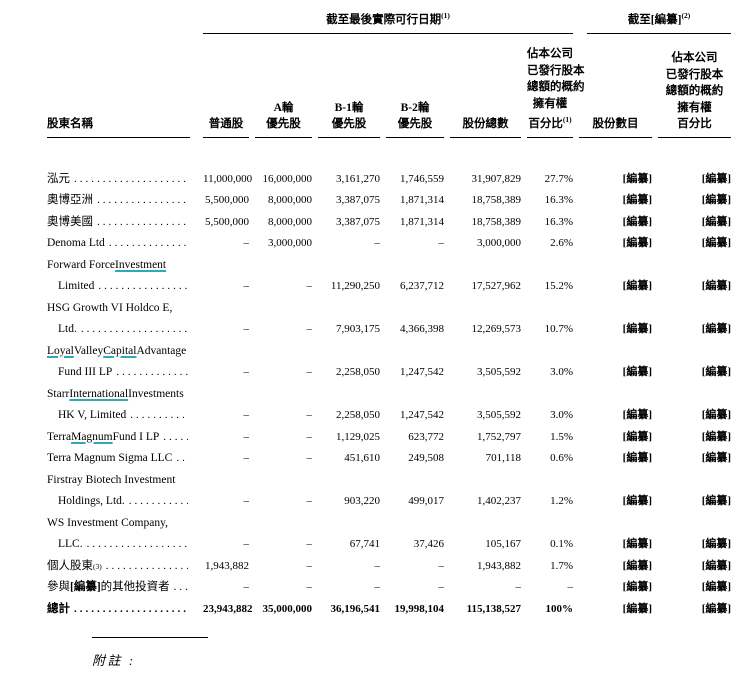 Image resolution: width=749 pixels, height=699 pixels. What do you see at coordinates (358, 436) in the screenshot?
I see `cell-series_b1: 1,129,025` at bounding box center [358, 436].